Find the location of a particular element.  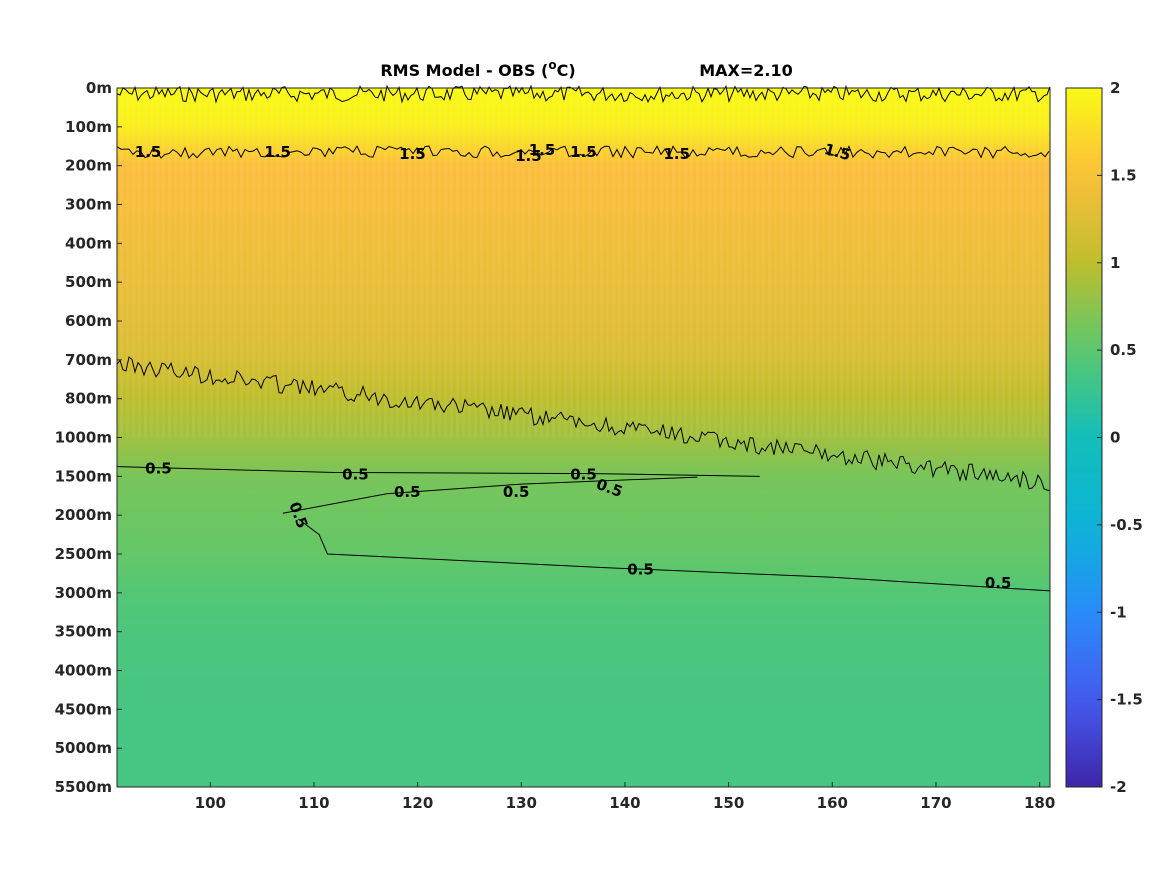

y-tick-label: 1000m is located at coordinates (83, 438).